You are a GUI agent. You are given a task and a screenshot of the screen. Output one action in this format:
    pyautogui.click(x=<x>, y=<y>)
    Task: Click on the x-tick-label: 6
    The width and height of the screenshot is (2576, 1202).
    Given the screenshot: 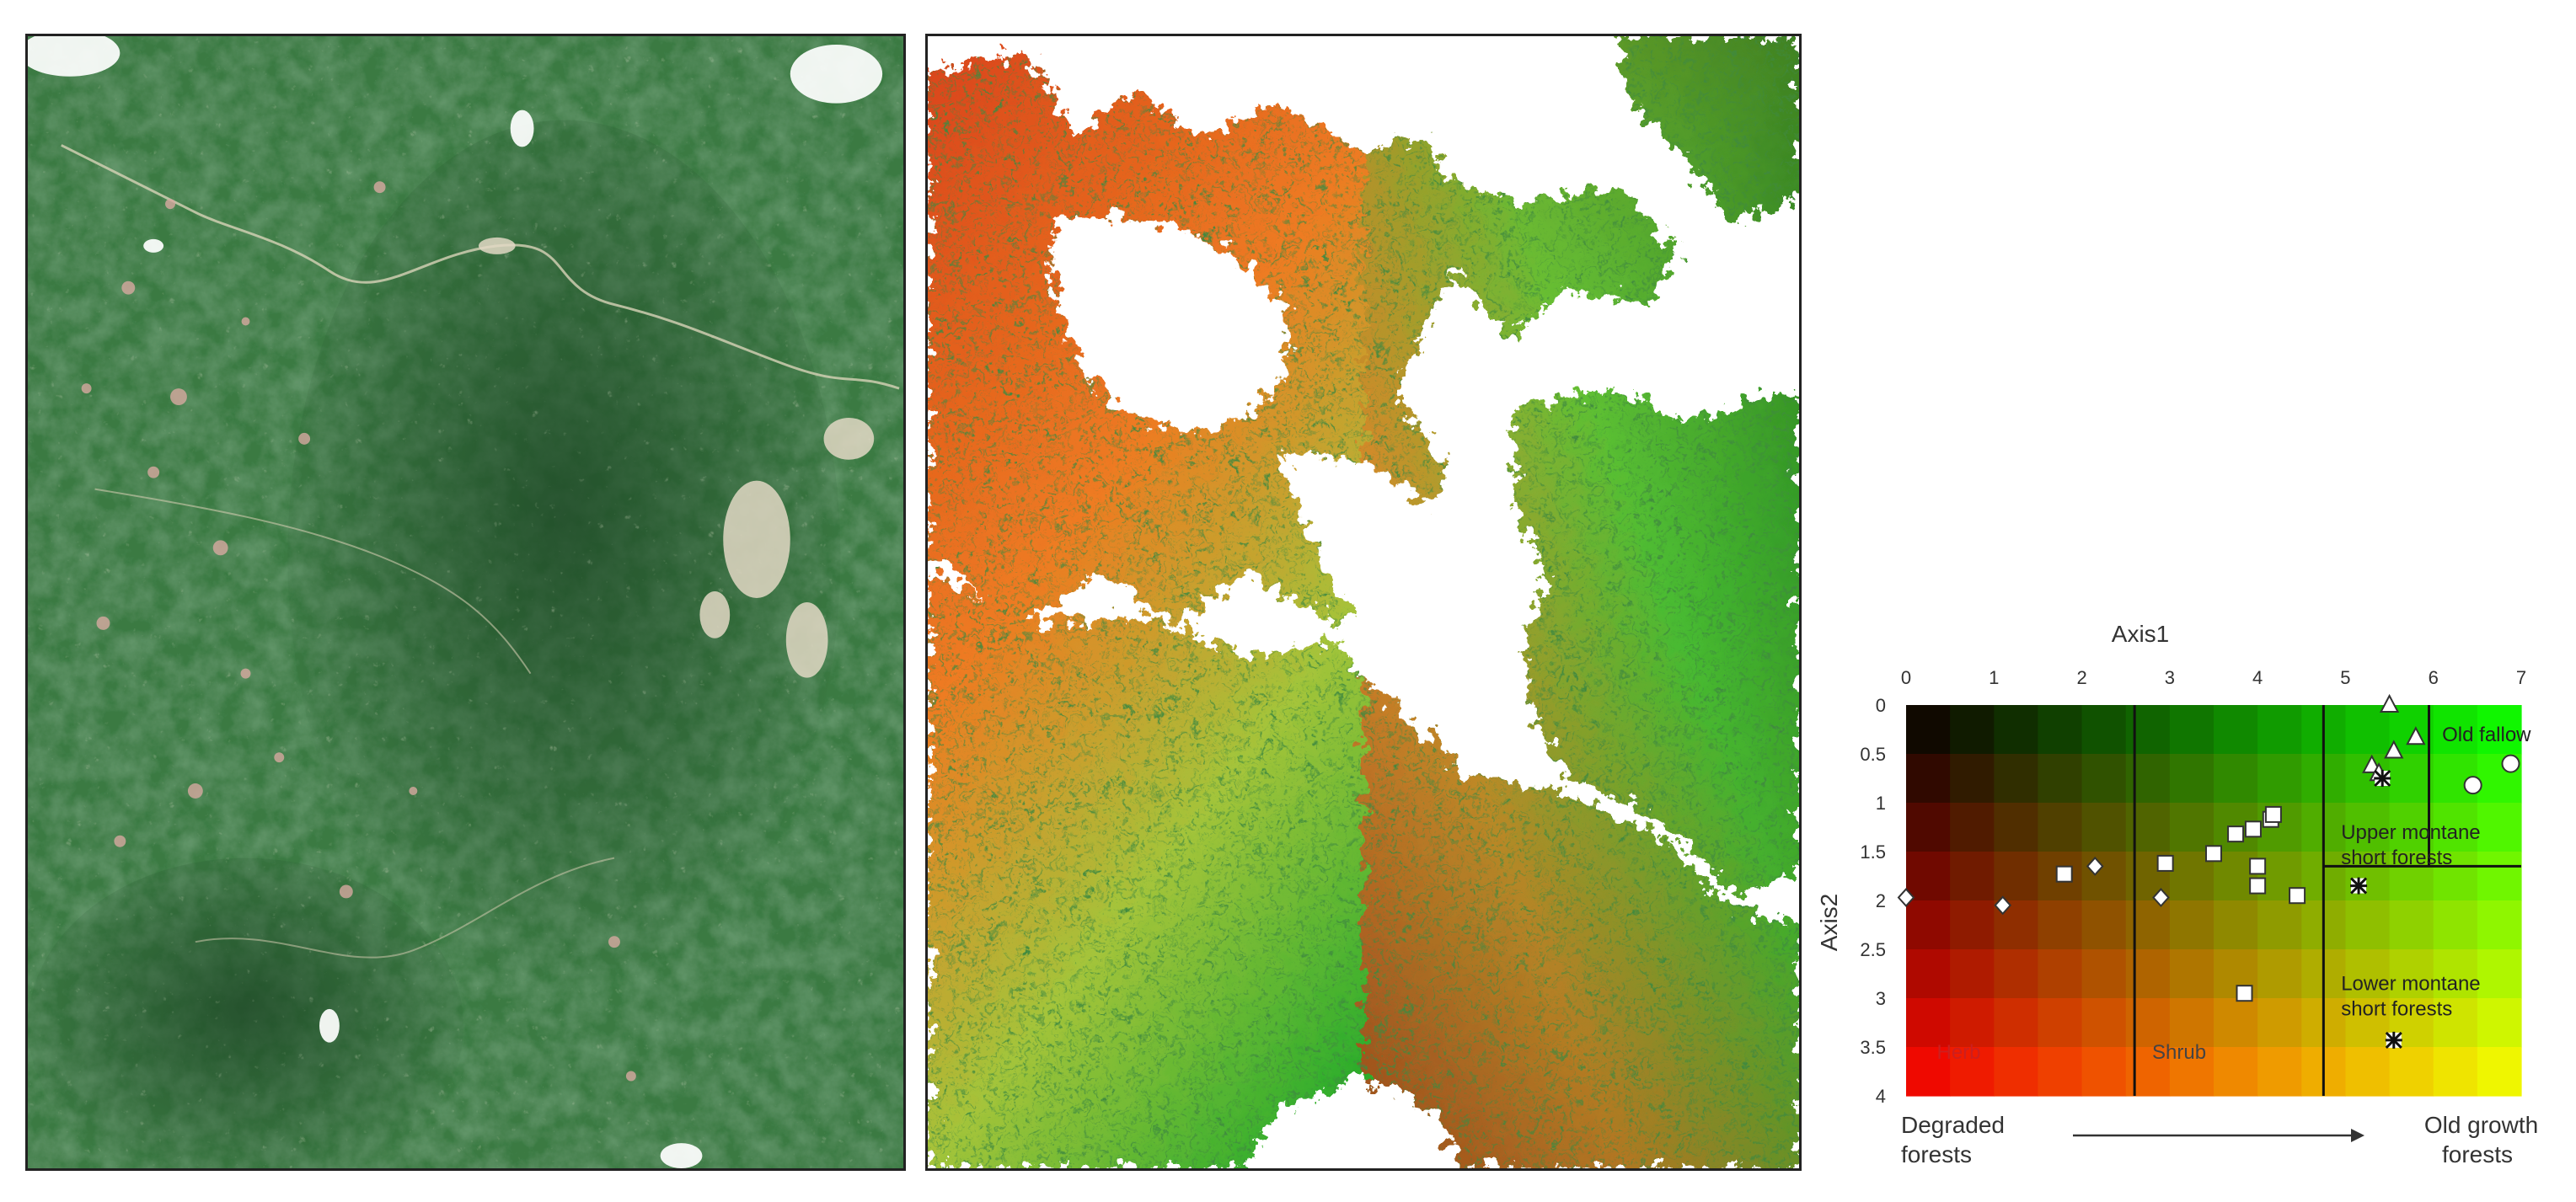 What is the action you would take?
    pyautogui.click(x=2434, y=677)
    